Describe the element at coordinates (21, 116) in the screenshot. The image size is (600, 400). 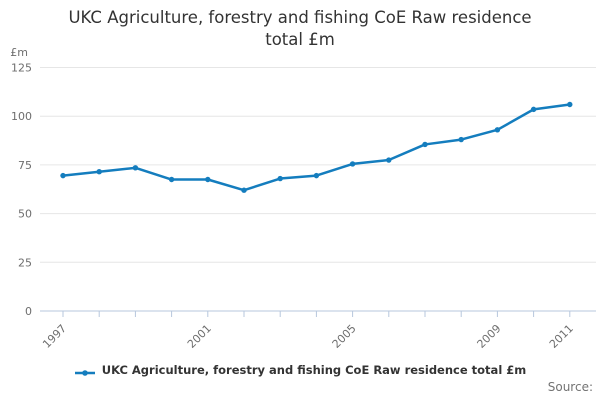
I see `svg-text: 100` at that location.